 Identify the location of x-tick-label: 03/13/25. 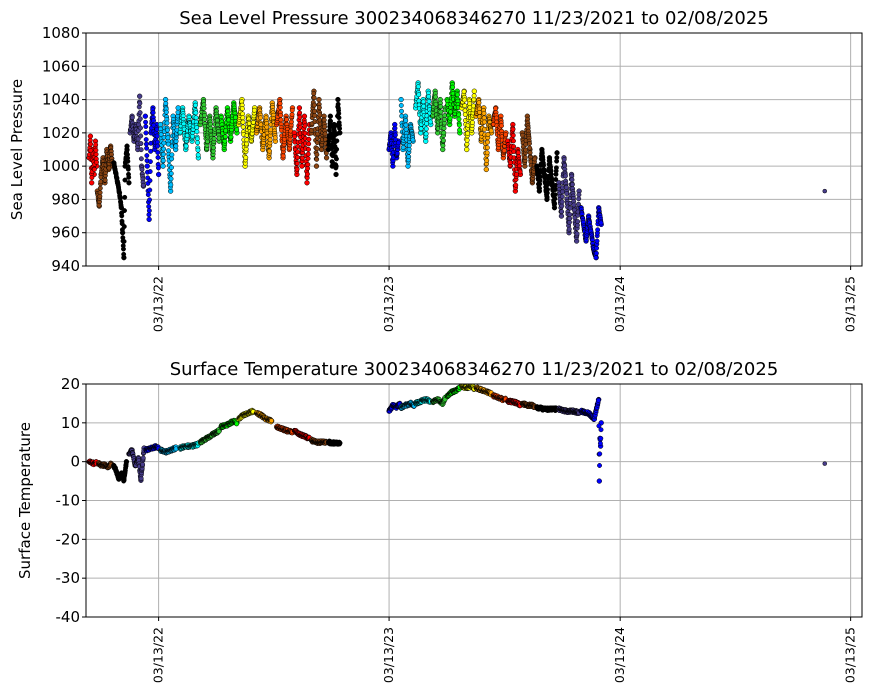
(850, 304).